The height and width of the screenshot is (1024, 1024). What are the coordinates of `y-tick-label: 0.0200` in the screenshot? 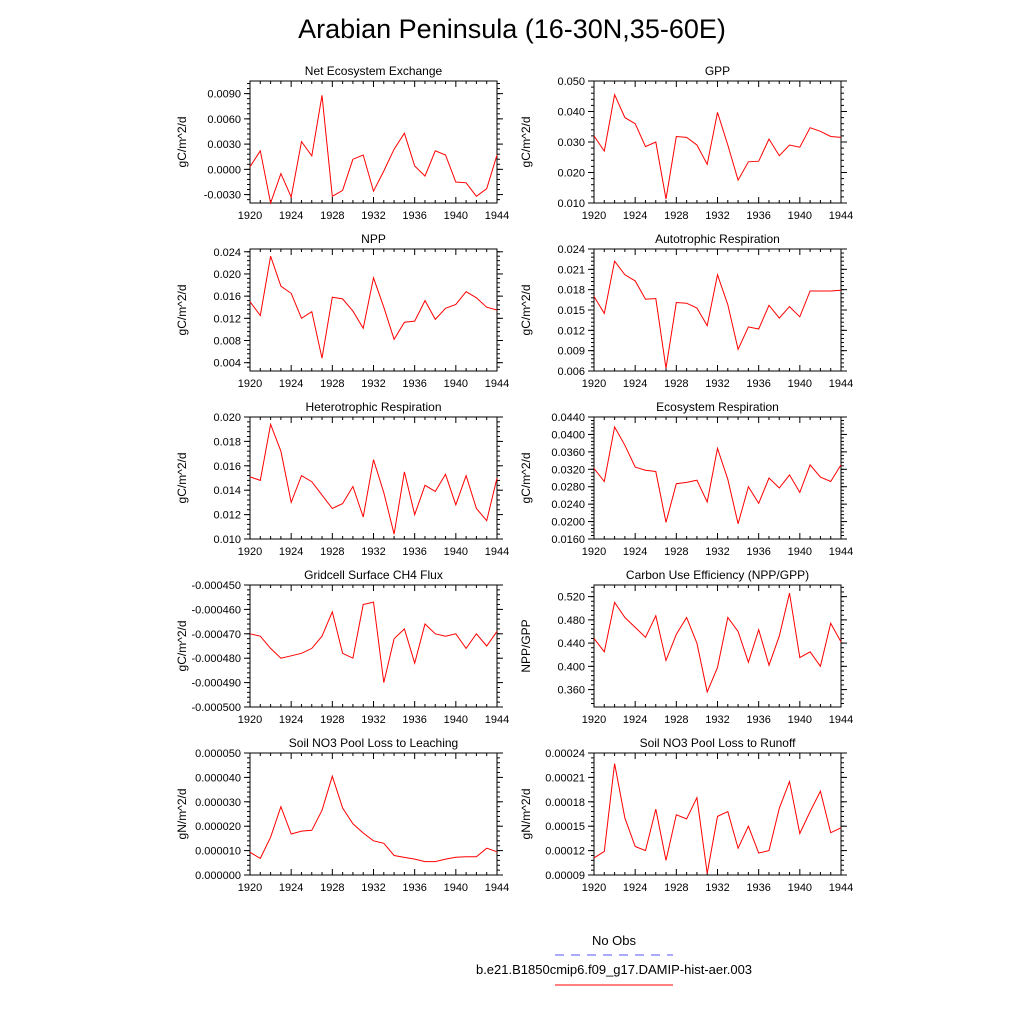 It's located at (568, 523).